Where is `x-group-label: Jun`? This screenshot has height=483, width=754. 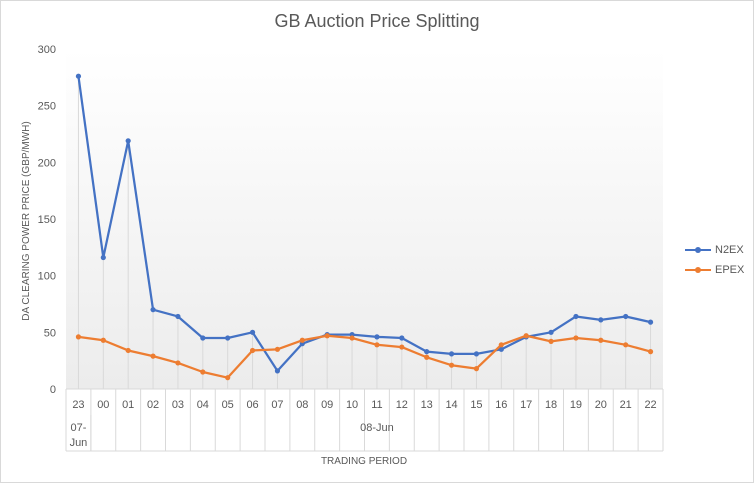
x-group-label: Jun is located at coordinates (79, 443).